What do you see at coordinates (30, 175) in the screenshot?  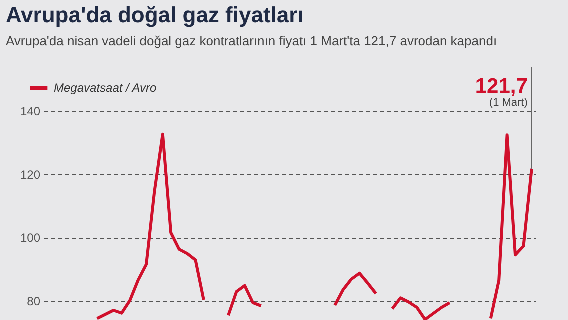 I see `y-tick-label: 120` at bounding box center [30, 175].